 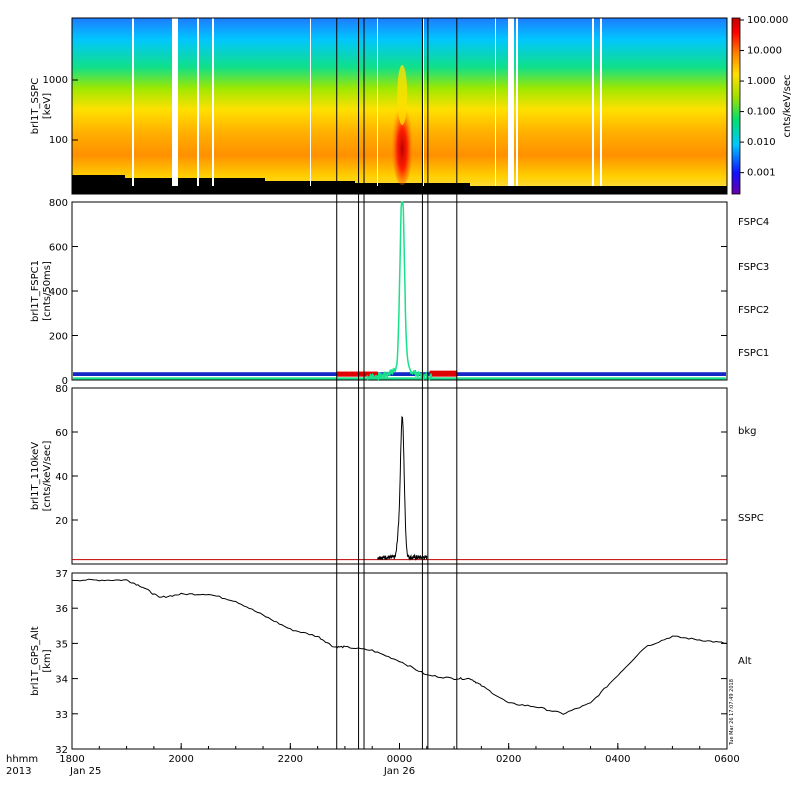 I want to click on rate-110kev-traces, so click(x=399, y=488).